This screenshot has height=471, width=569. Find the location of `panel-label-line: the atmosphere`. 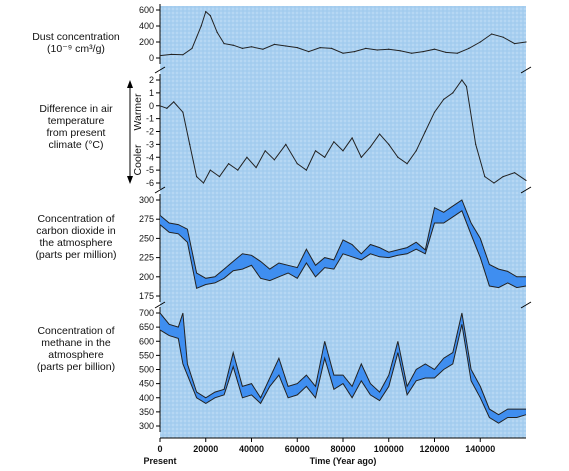

panel-label-line: the atmosphere is located at coordinates (76, 243).